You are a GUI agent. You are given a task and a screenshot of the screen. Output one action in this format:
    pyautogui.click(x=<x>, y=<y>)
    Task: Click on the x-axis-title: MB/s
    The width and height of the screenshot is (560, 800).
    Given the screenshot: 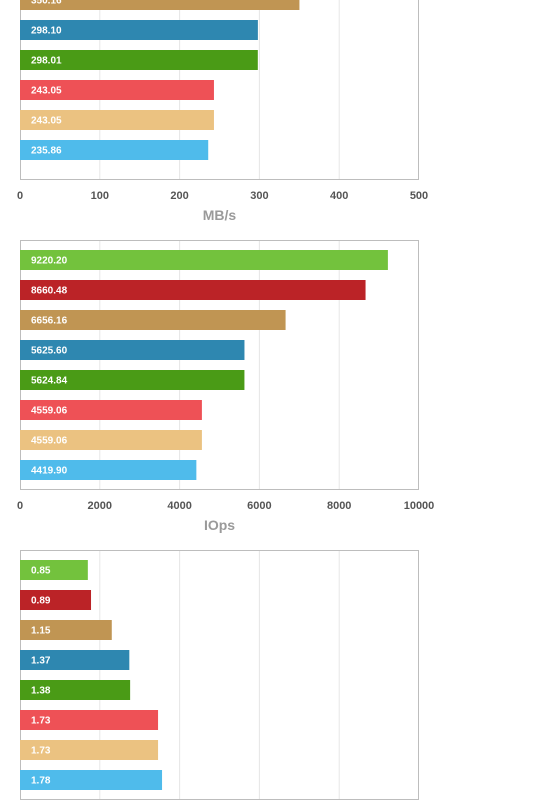 What is the action you would take?
    pyautogui.click(x=220, y=215)
    